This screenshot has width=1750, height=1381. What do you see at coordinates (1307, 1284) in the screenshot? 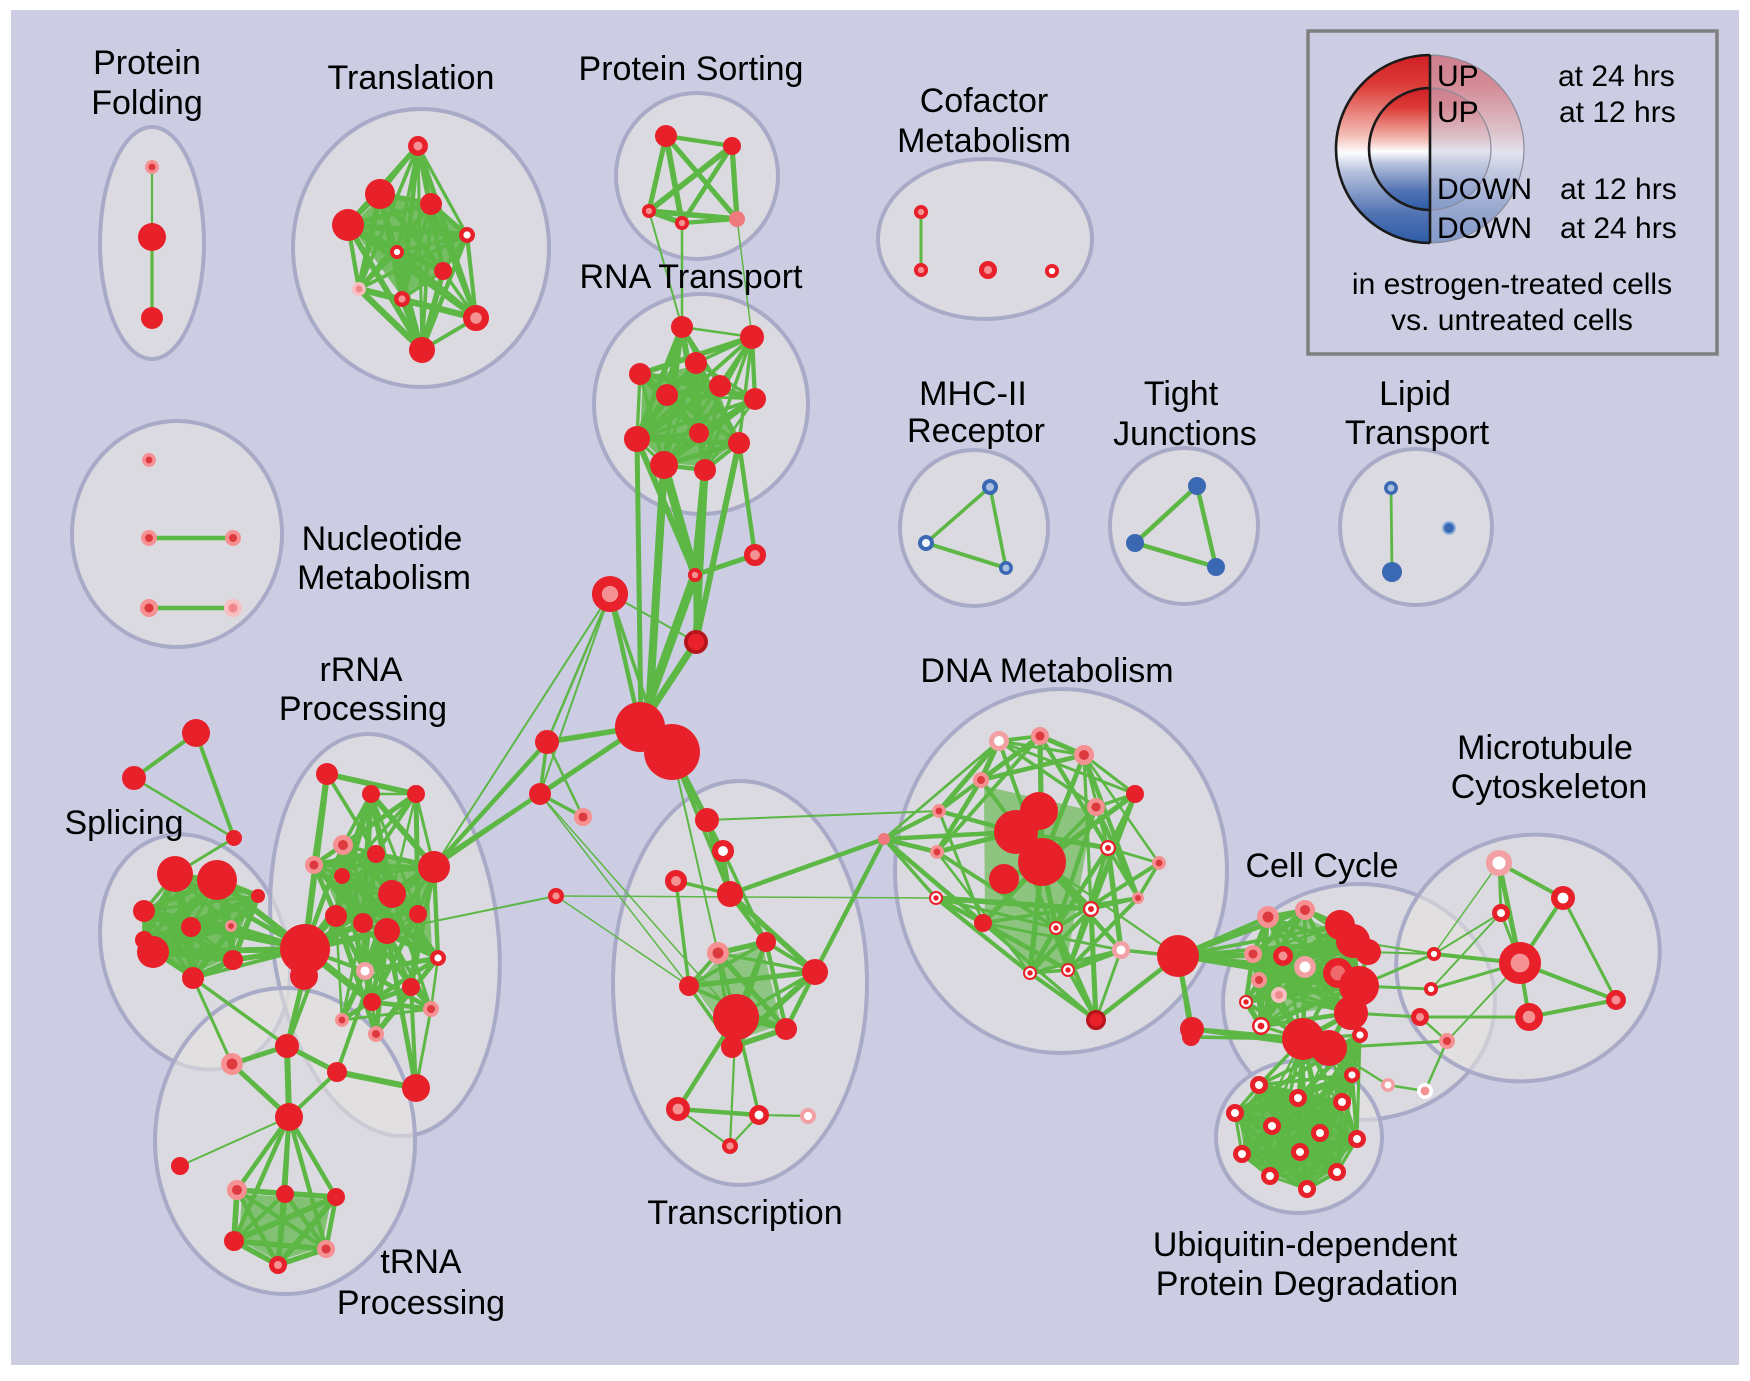
I see `svg-text: Protein Degradation` at bounding box center [1307, 1284].